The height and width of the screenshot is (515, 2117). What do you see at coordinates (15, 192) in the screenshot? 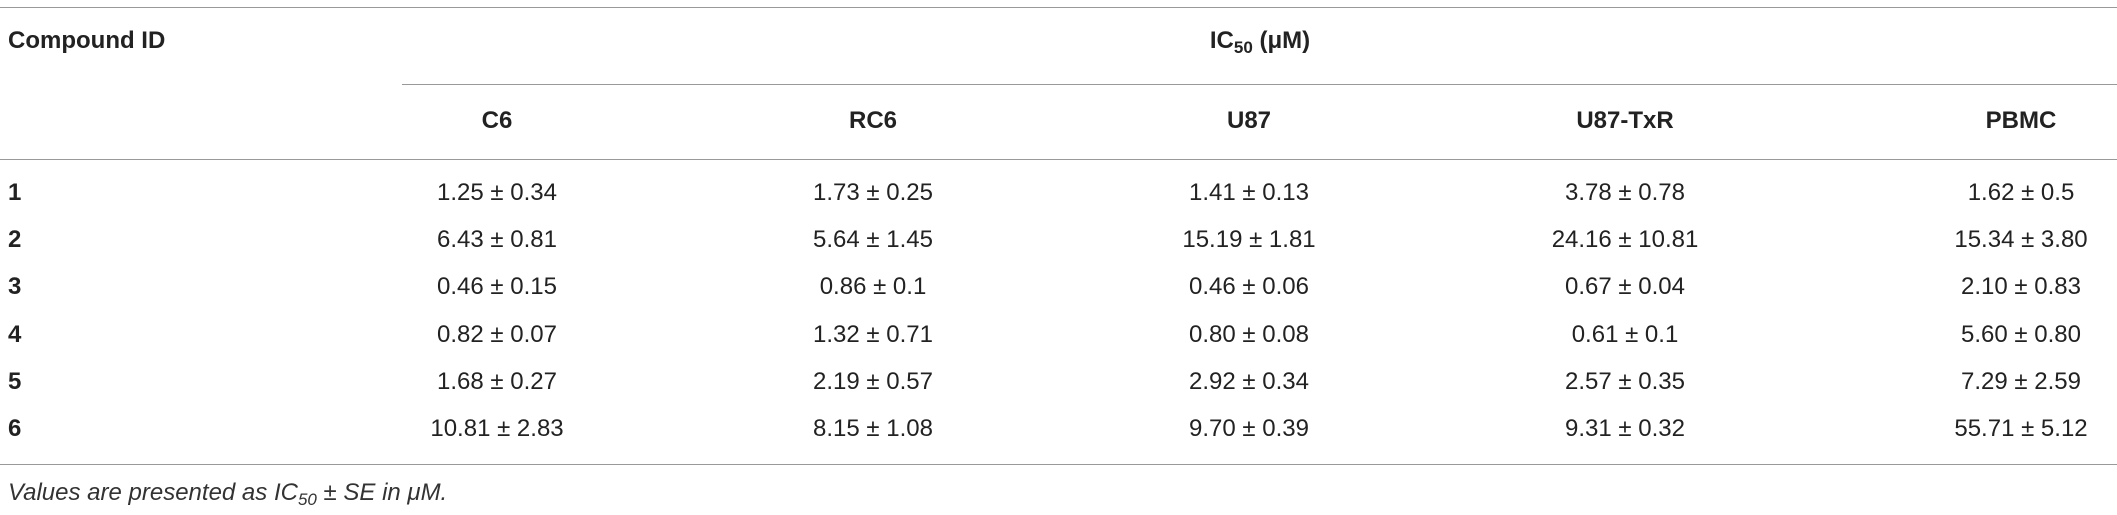
I see `row-label: 1` at bounding box center [15, 192].